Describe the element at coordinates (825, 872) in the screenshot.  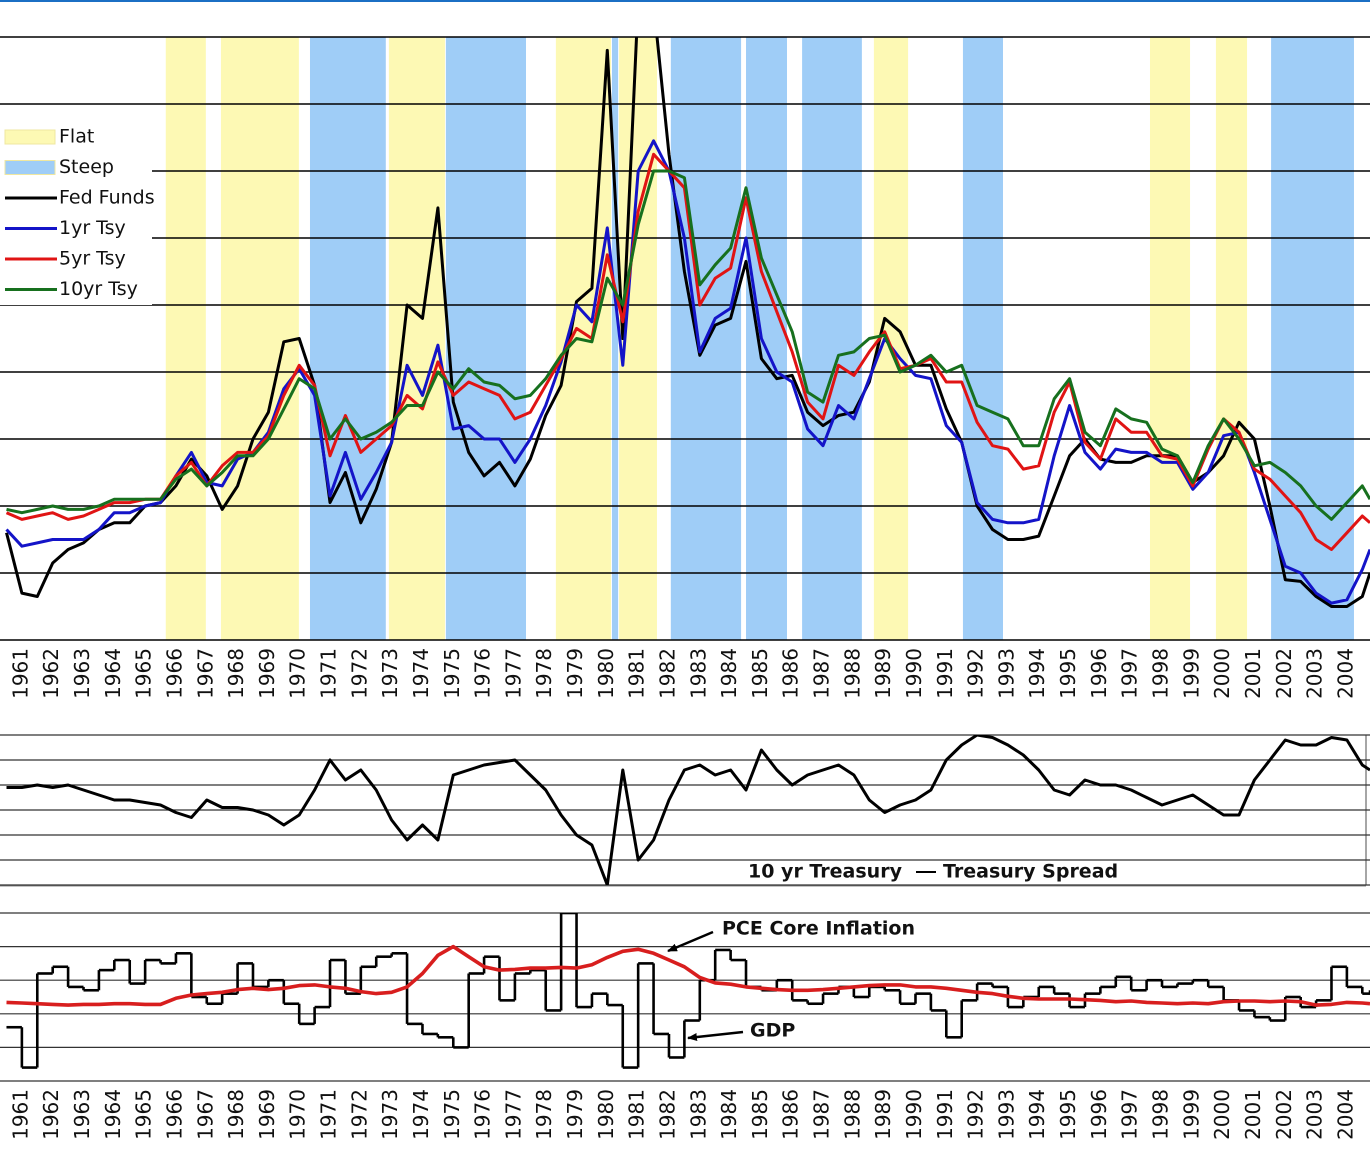
I see `annotation: 10 yr Treasury` at that location.